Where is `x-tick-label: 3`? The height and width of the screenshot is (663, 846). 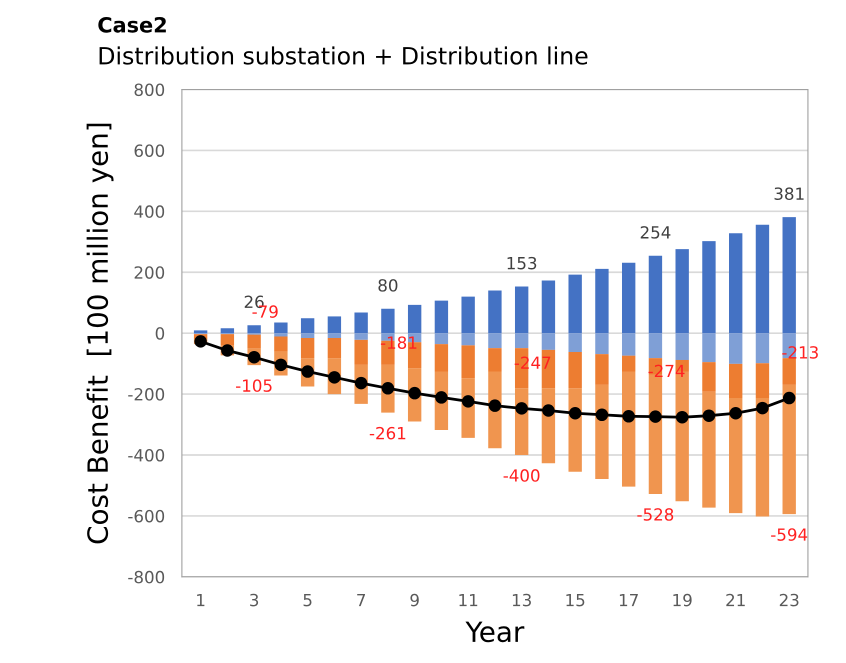 x-tick-label: 3 is located at coordinates (254, 600).